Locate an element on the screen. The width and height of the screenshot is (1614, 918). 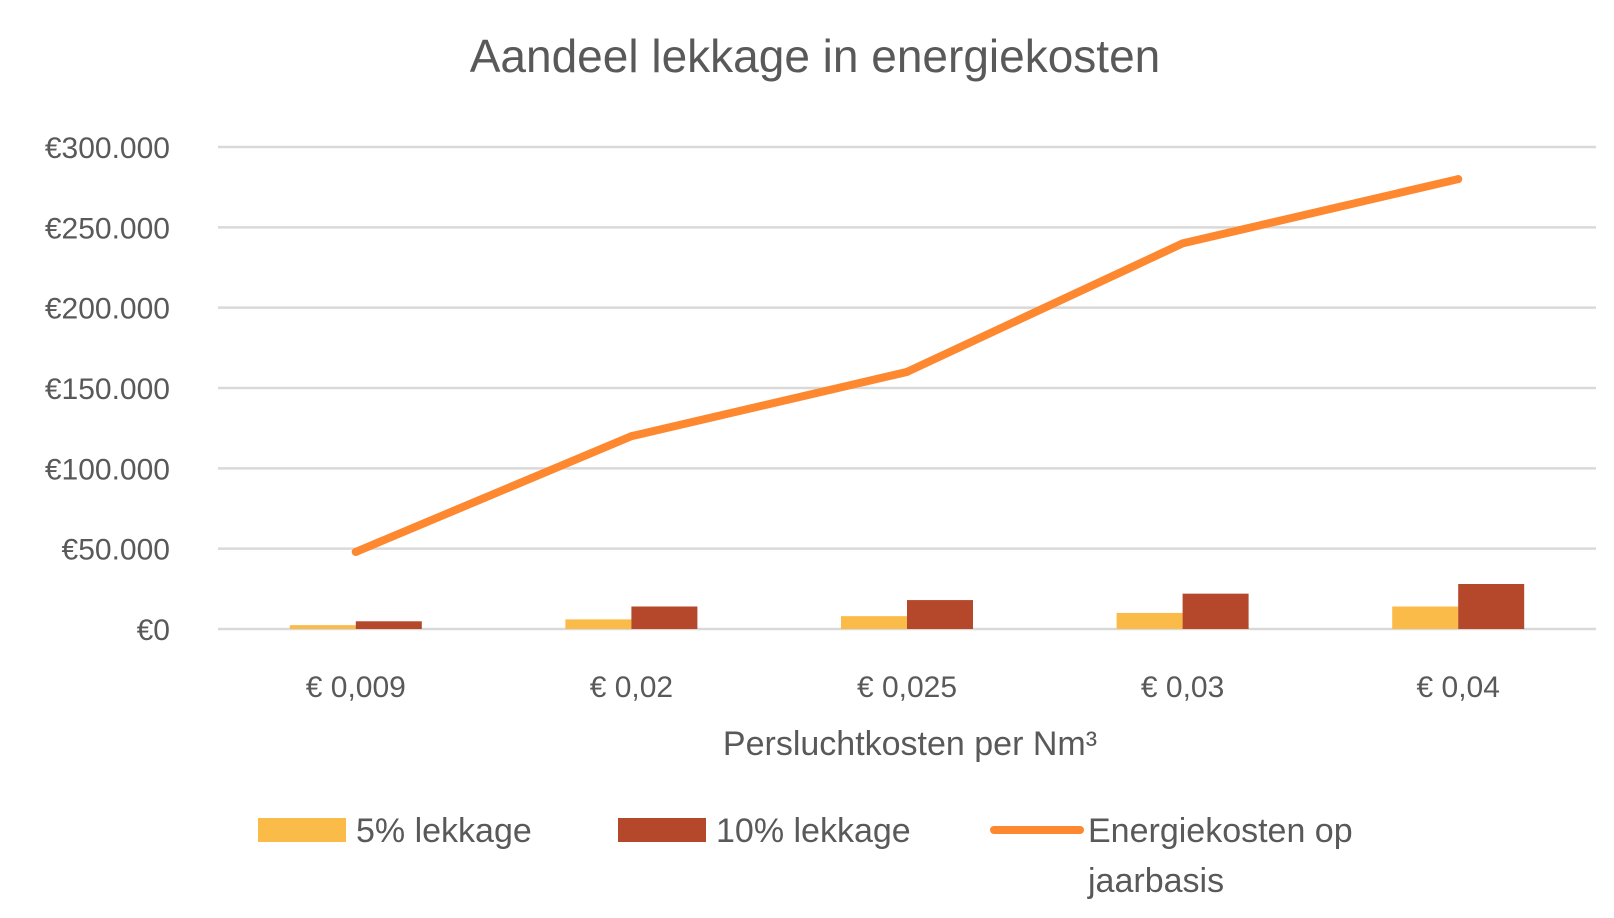
bar-series is located at coordinates (907, 606).